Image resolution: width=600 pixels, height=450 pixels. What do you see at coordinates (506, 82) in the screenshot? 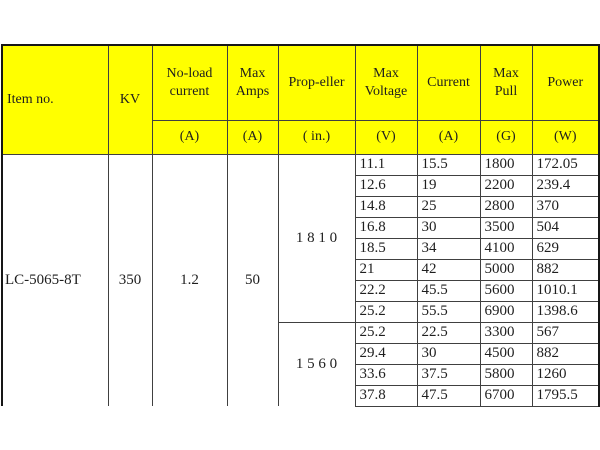
I see `col-header-max-pull: Max Pull` at bounding box center [506, 82].